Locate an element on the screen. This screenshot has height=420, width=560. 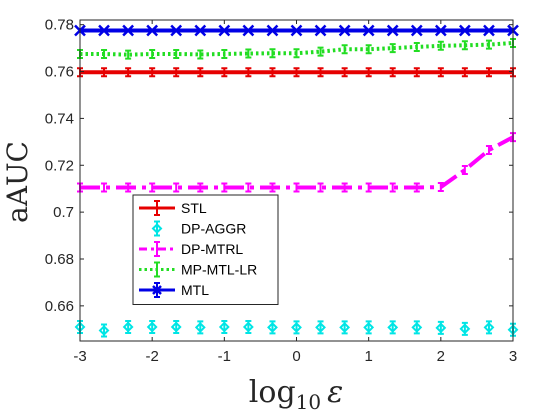
legend-label-stl: STL is located at coordinates (194, 208).